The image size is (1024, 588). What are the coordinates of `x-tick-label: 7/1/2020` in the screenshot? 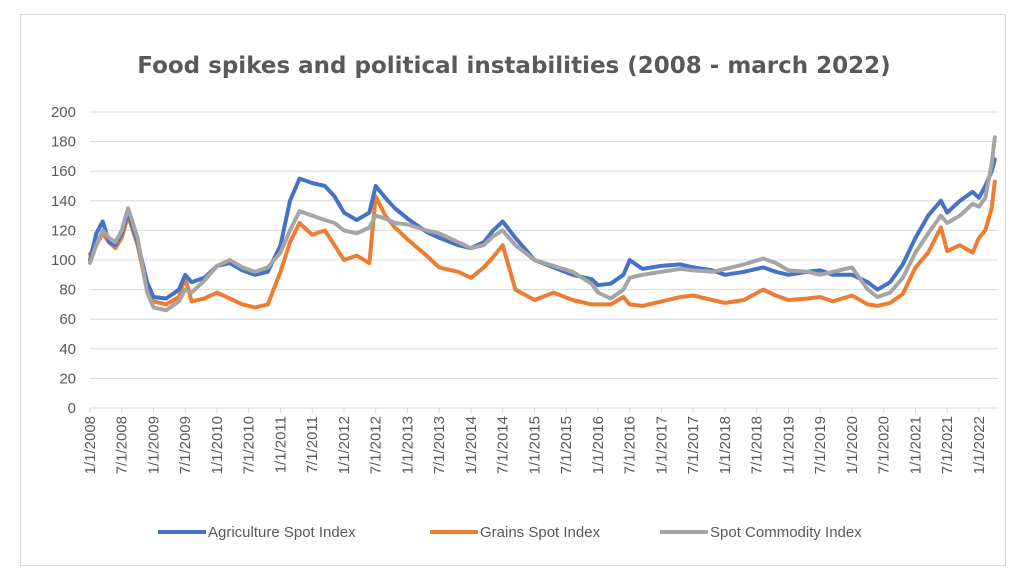 It's located at (884, 445).